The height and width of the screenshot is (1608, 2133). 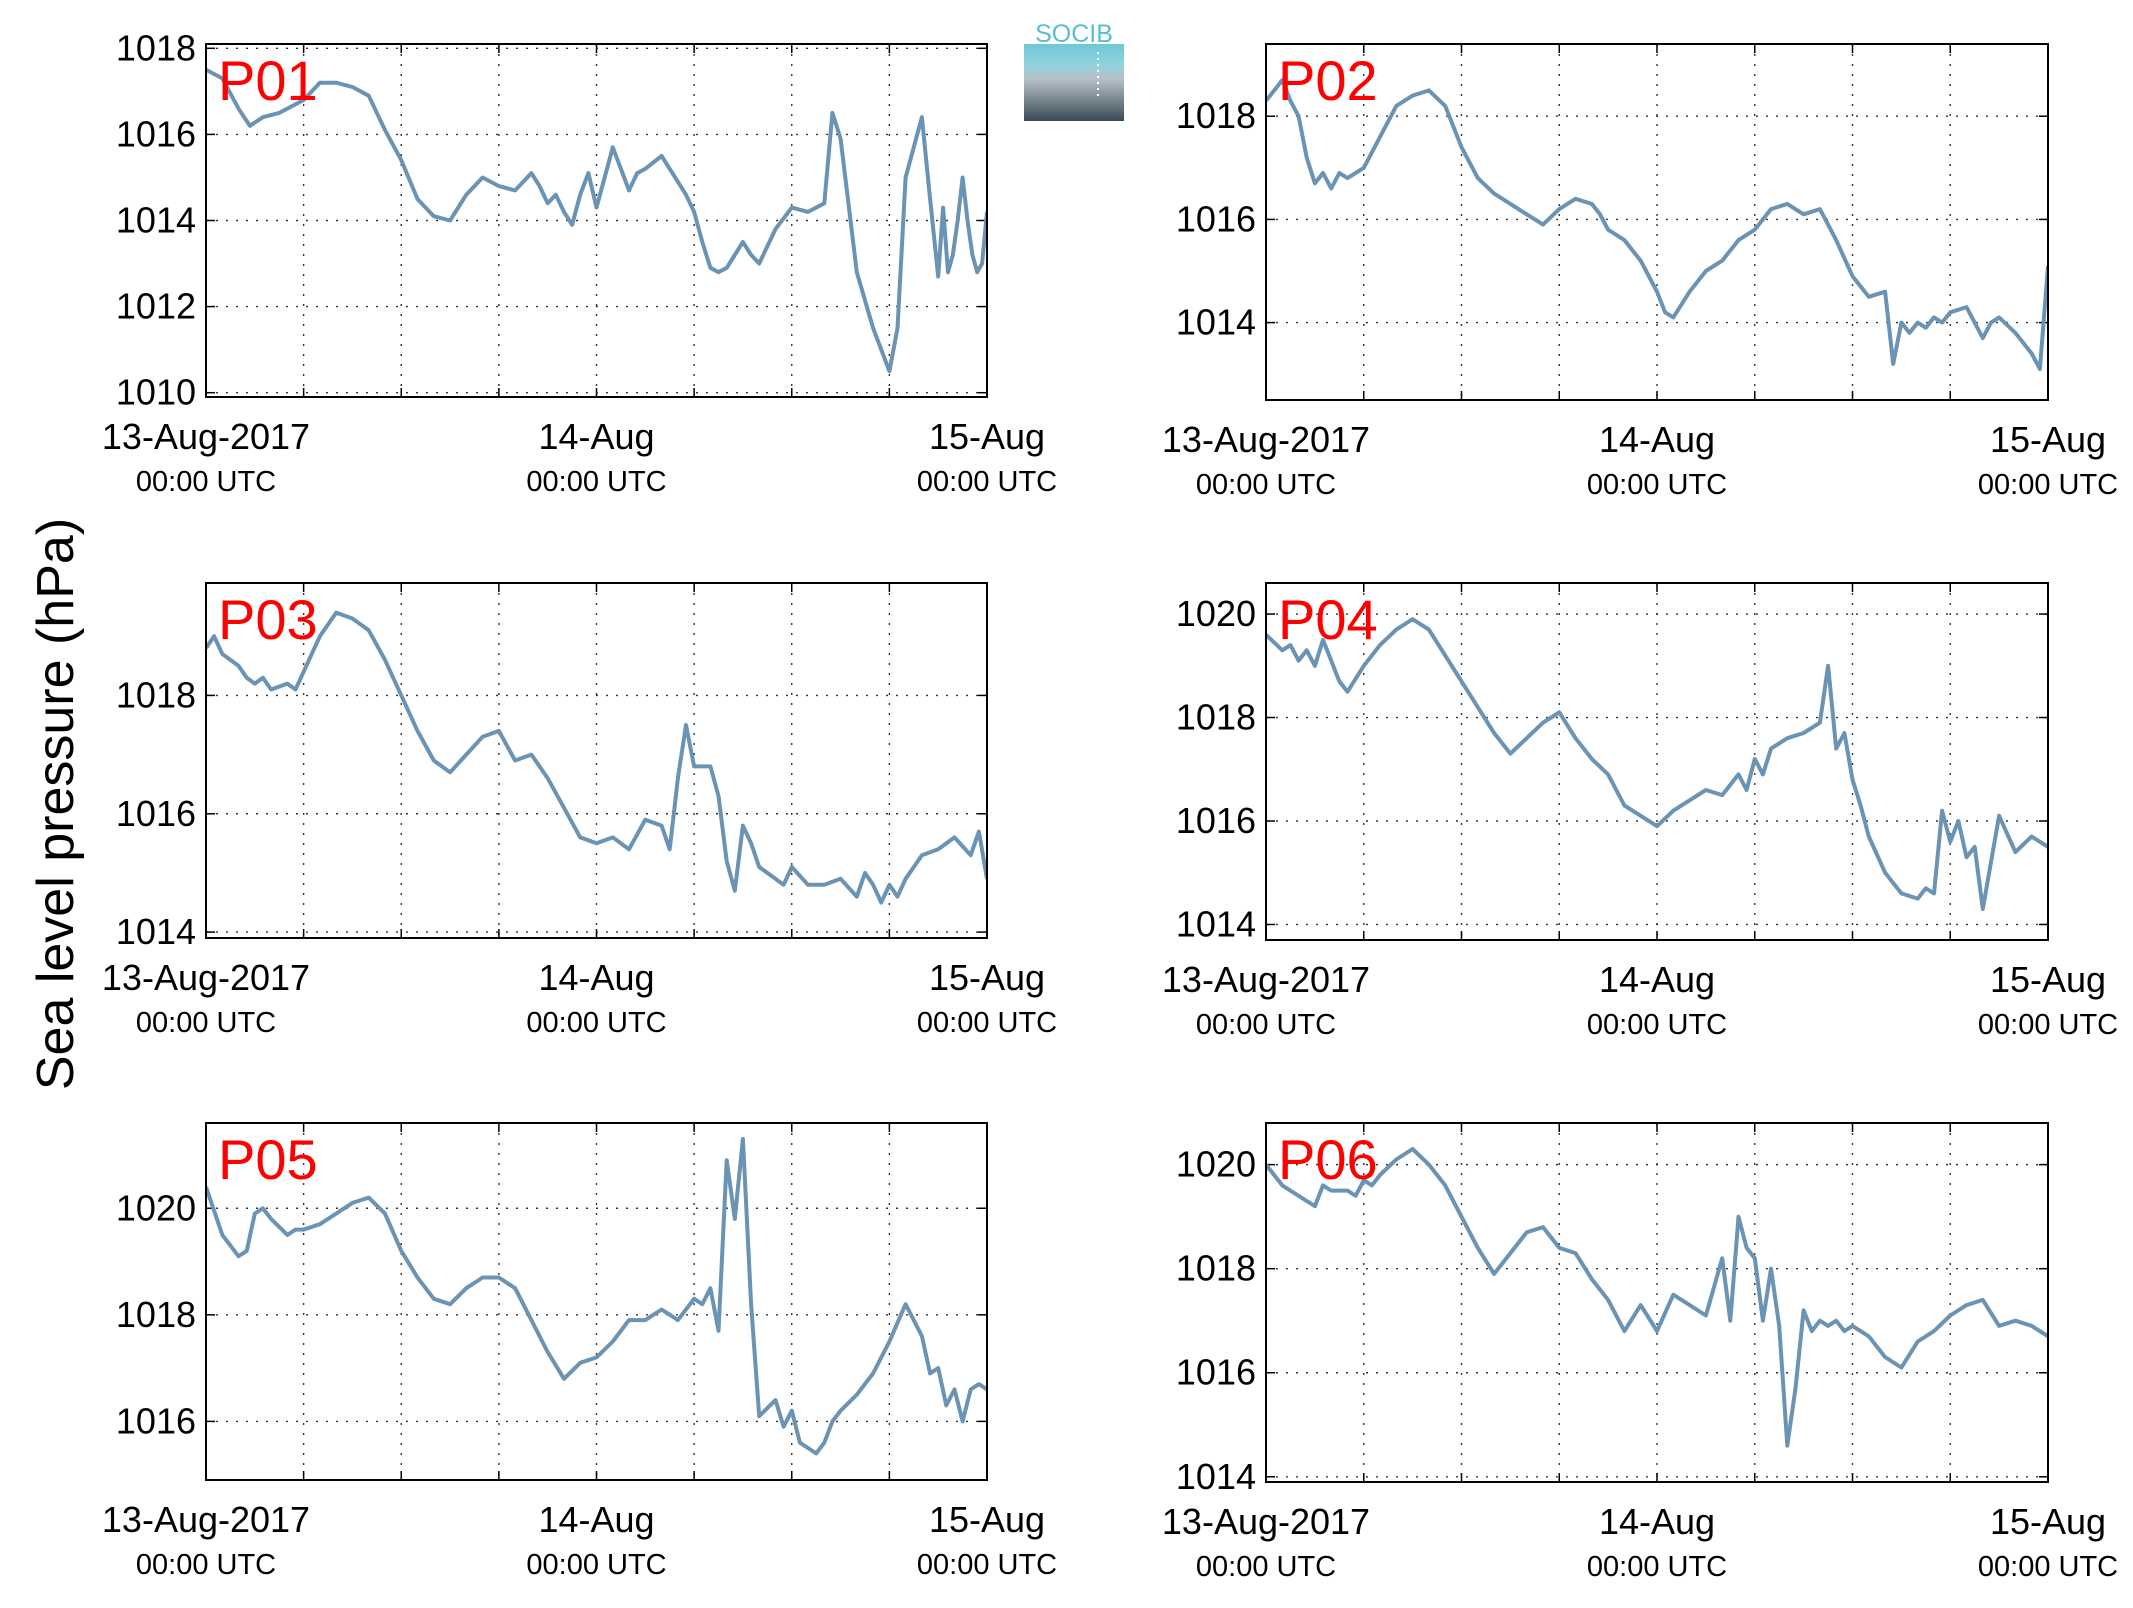 I want to click on p04-xtick-label: 13-Aug-2017, so click(x=1266, y=979).